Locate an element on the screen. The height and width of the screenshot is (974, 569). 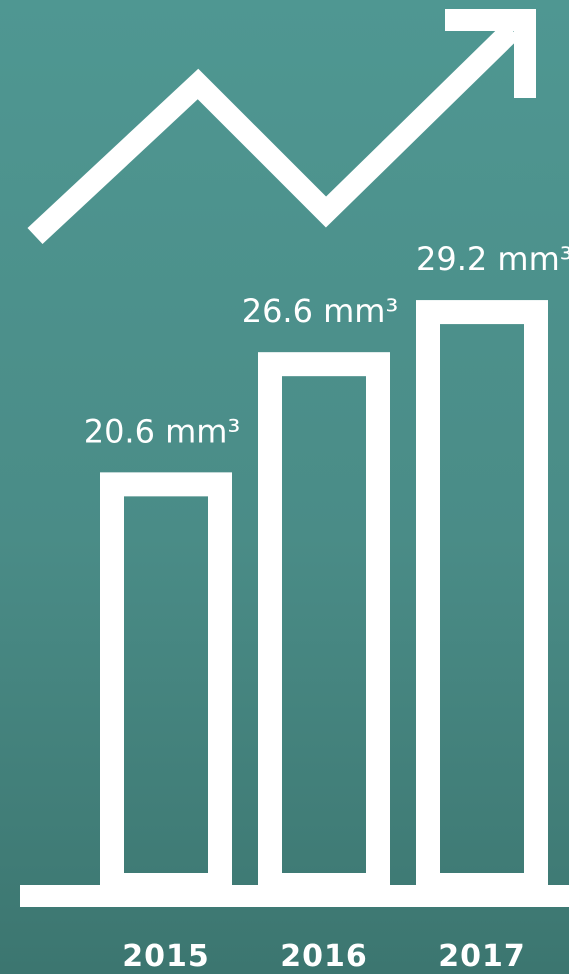
x-tick-label: 2016 is located at coordinates (324, 956).